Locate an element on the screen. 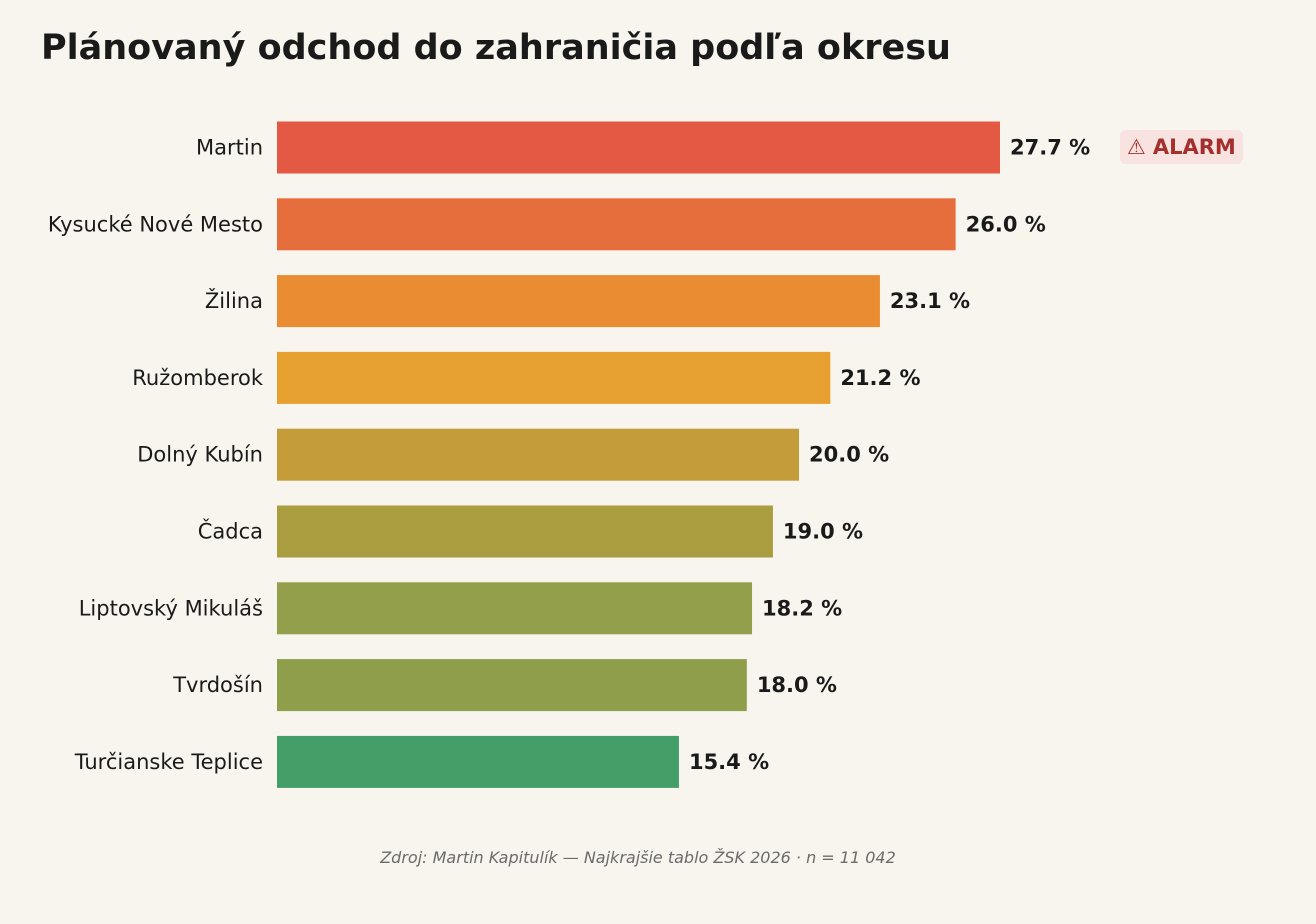 The image size is (1316, 924). category-label: Tvrdošín is located at coordinates (217, 685).